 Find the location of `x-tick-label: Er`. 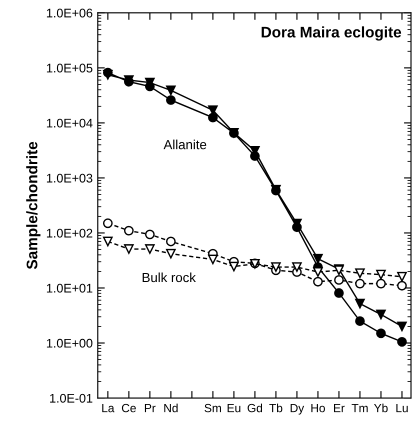

x-tick-label: Er is located at coordinates (339, 408).